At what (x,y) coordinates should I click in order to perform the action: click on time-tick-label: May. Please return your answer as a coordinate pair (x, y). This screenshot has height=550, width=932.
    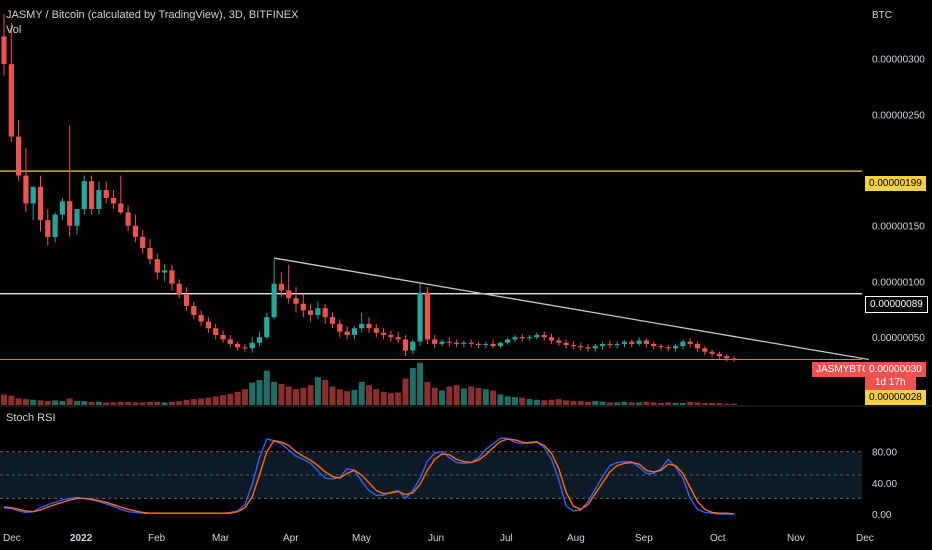
    Looking at the image, I should click on (361, 538).